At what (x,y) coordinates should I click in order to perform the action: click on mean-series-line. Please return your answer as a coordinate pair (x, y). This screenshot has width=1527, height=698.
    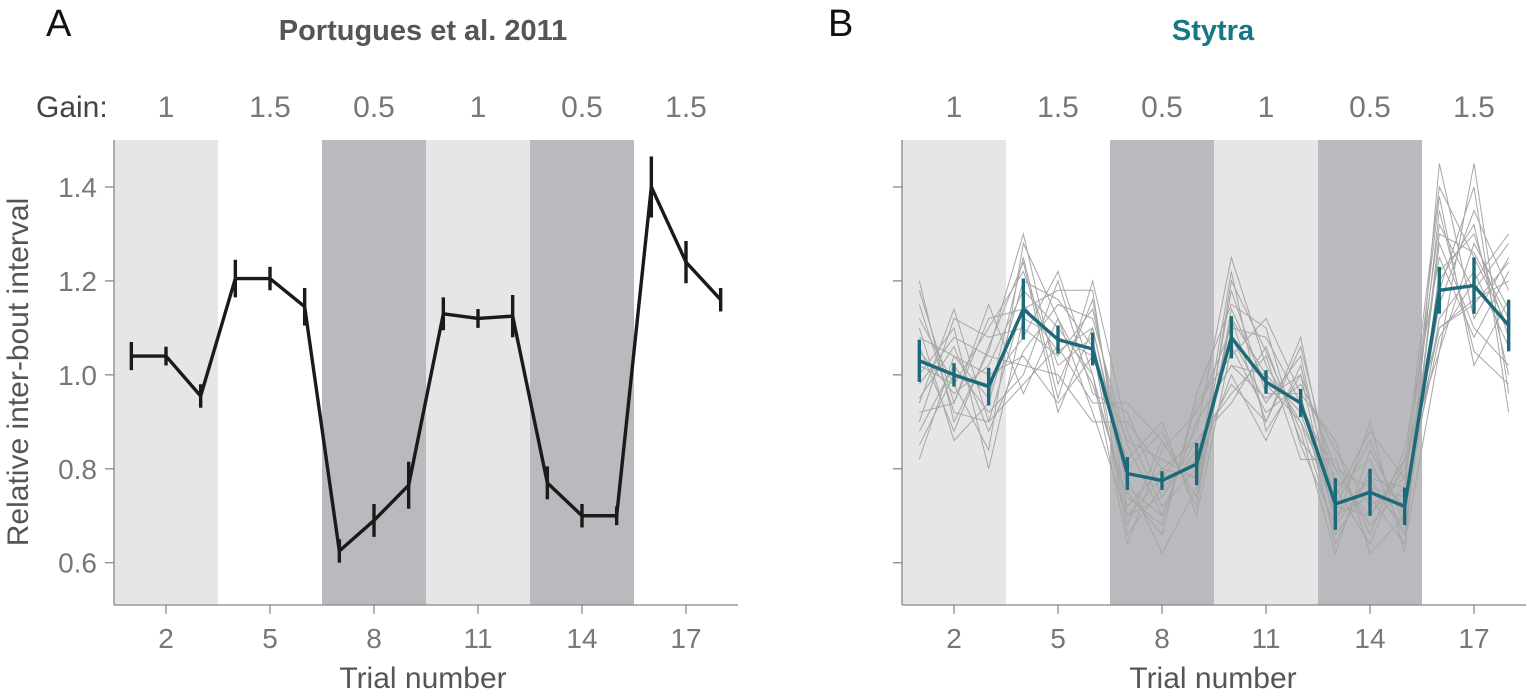
    Looking at the image, I should click on (1214, 396).